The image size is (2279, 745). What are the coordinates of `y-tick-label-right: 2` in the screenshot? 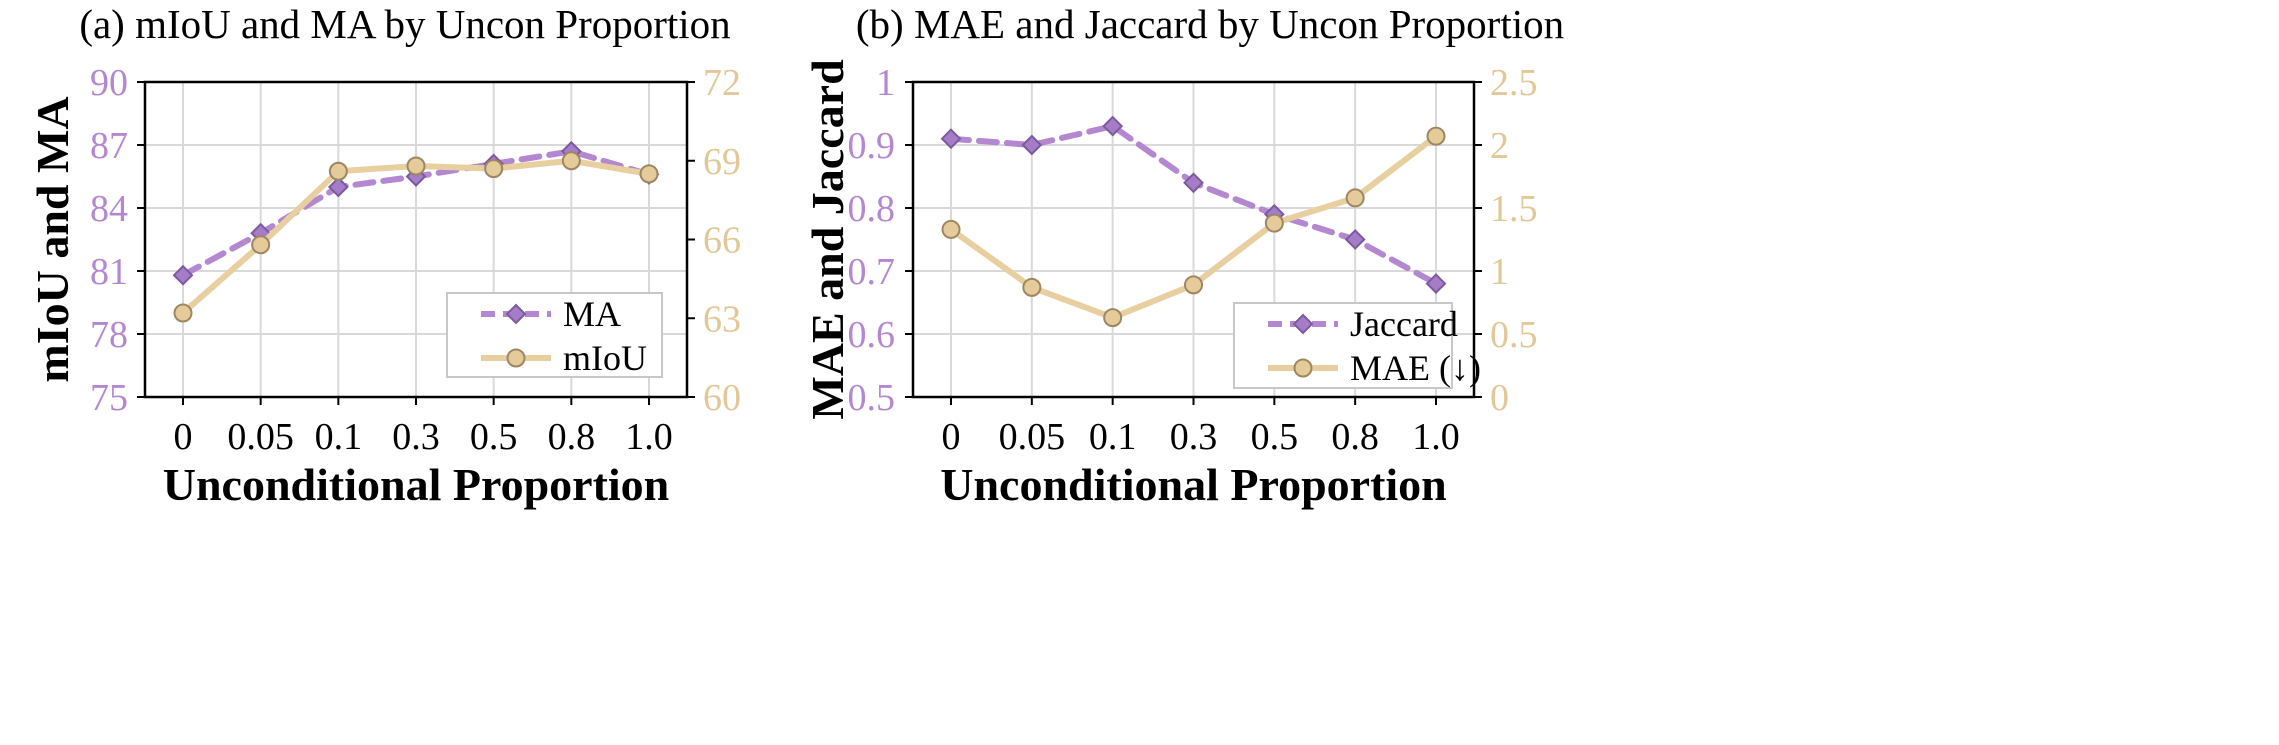 It's located at (1499, 146).